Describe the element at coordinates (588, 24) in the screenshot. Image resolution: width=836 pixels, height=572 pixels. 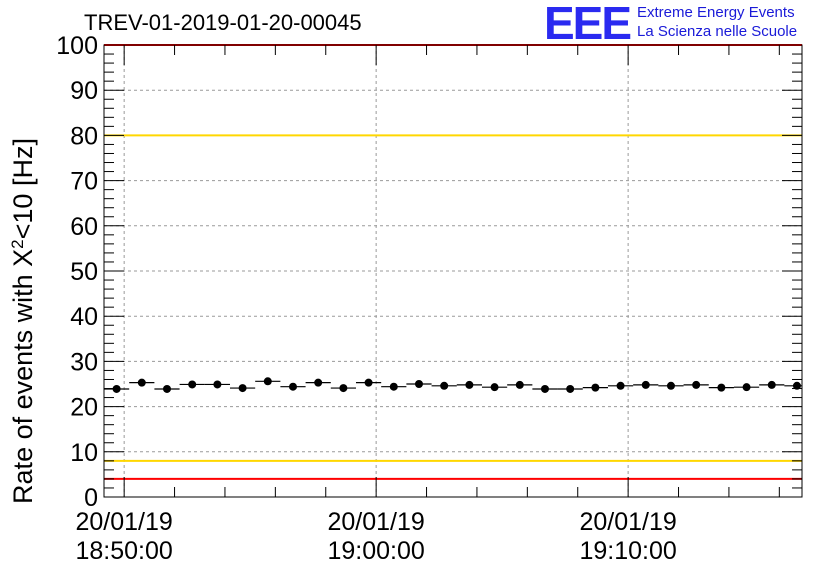
I see `eee-logo-mark: EEE` at that location.